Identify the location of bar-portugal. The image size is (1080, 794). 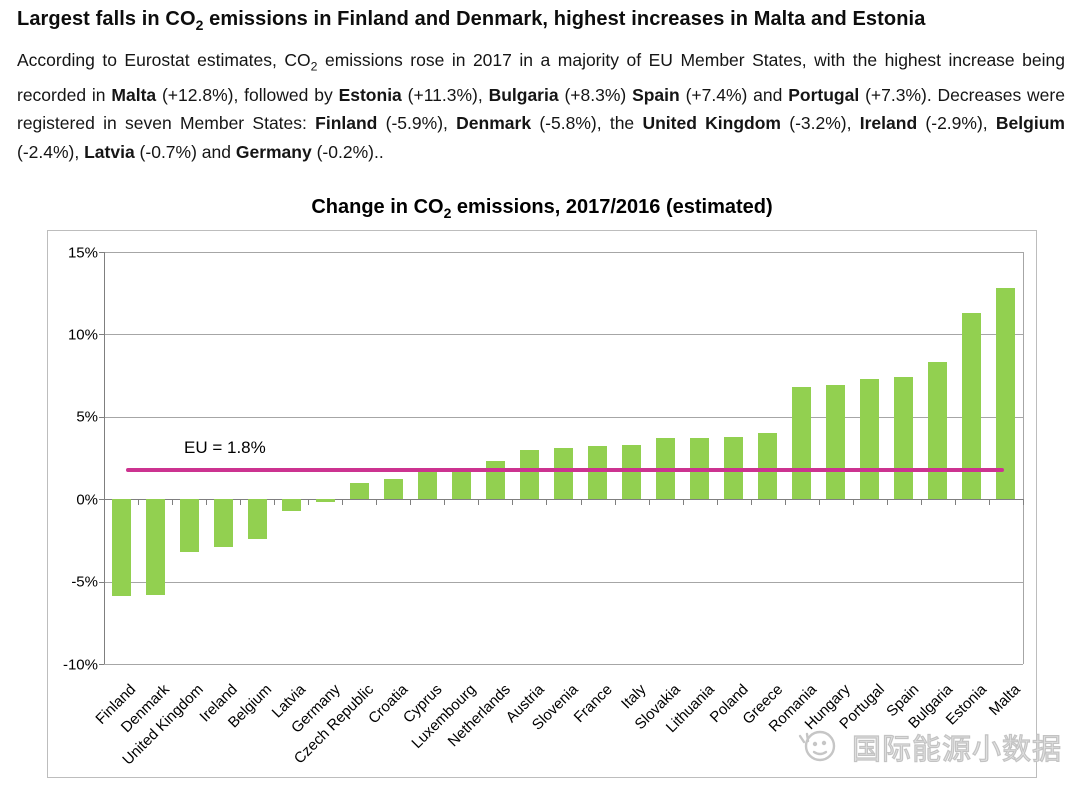
(870, 439).